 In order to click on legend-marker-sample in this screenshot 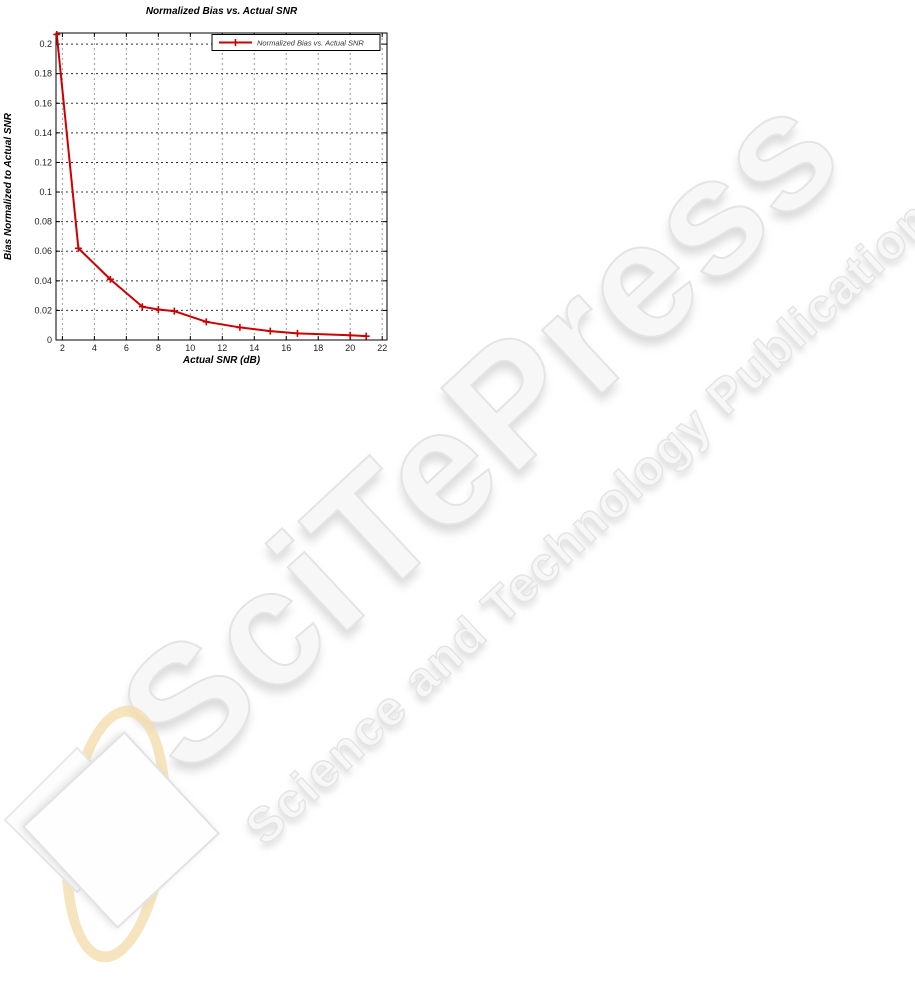, I will do `click(235, 42)`.